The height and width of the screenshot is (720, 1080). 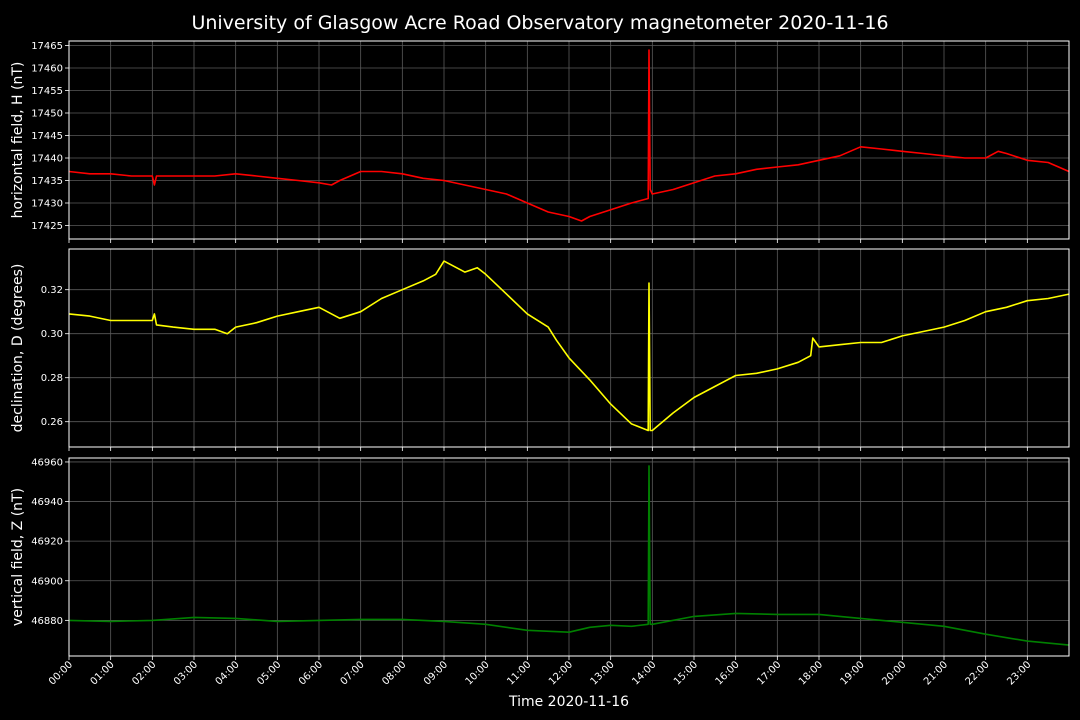 I want to click on y-axis-label: horizontal field, H (nT), so click(x=18, y=140).